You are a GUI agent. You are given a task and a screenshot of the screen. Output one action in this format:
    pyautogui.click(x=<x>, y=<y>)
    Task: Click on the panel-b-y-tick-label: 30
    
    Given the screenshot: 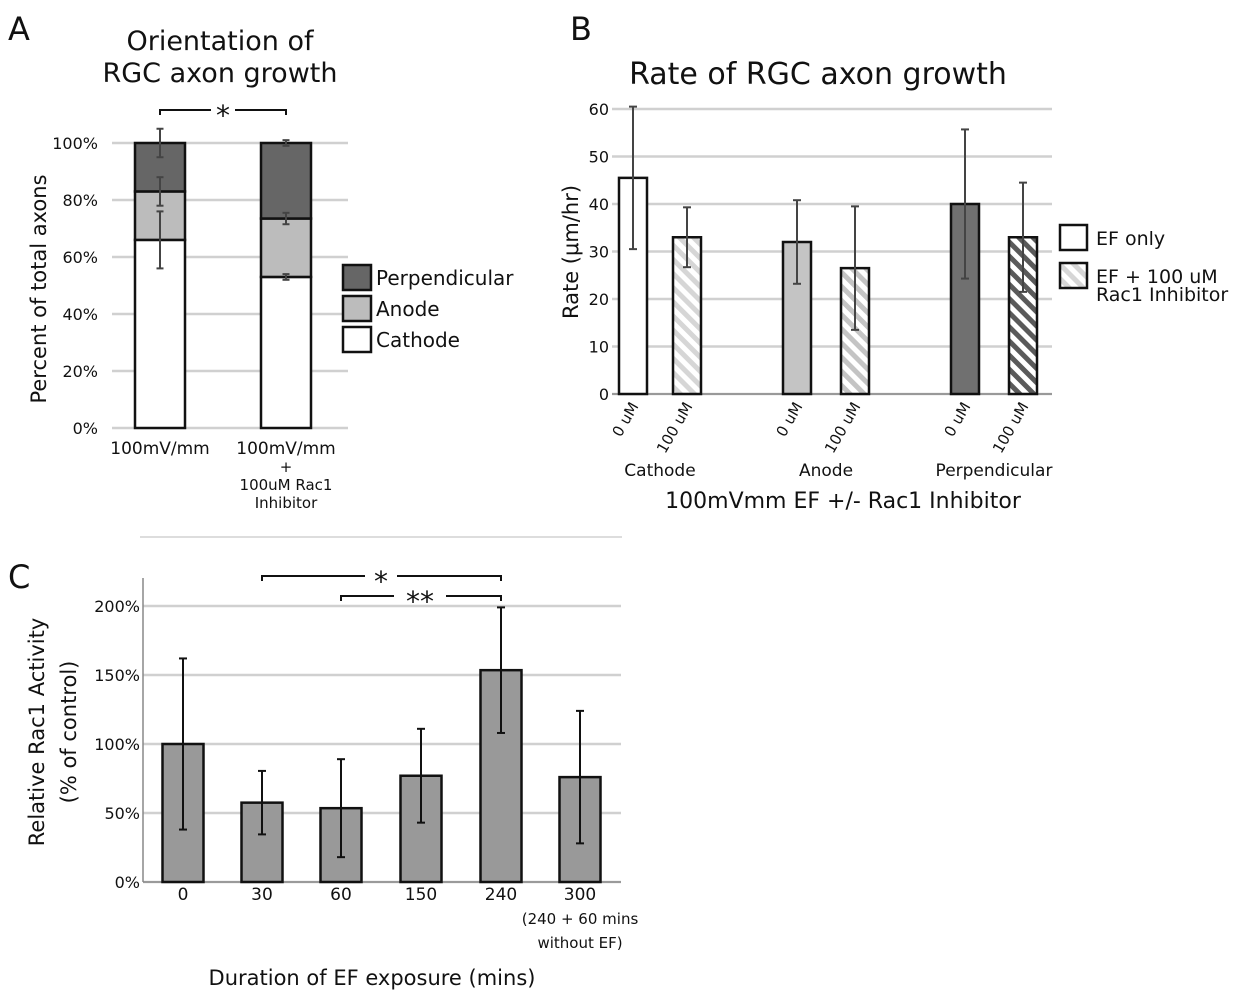 What is the action you would take?
    pyautogui.click(x=599, y=252)
    